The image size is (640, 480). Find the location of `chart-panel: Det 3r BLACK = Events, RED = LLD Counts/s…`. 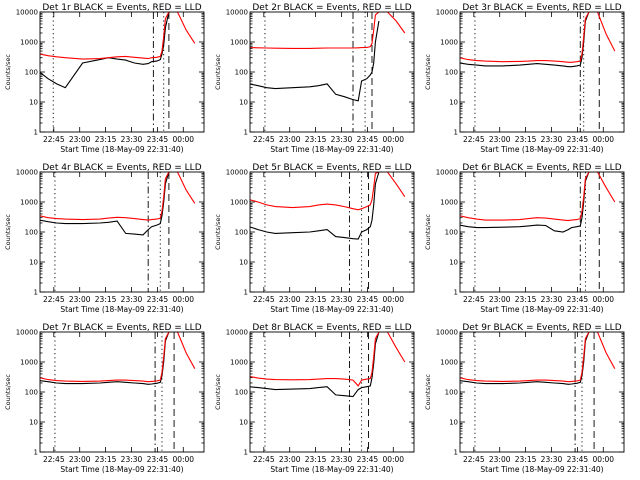

chart-panel: Det 3r BLACK = Events, RED = LLD Counts/s… is located at coordinates (524, 78).